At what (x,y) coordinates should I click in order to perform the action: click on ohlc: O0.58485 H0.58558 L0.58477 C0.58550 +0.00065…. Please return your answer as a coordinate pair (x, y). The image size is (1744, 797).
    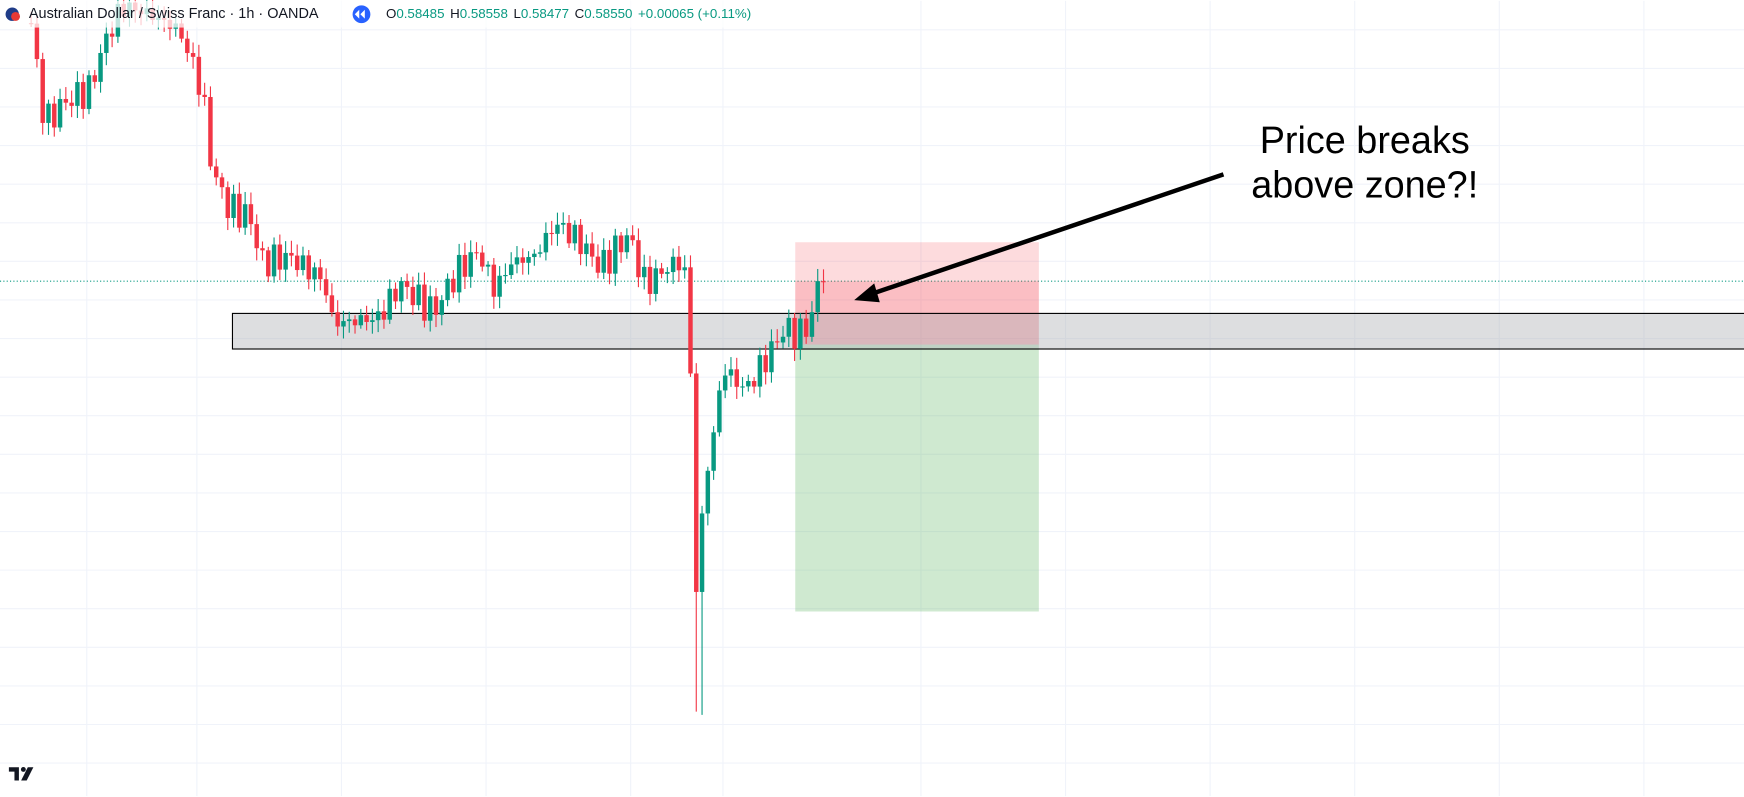
    Looking at the image, I should click on (568, 13).